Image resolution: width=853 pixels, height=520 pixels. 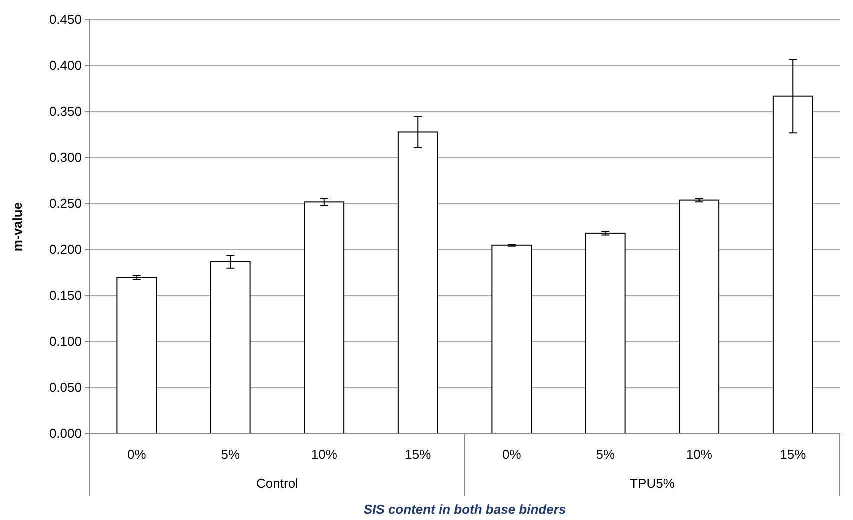 I want to click on y-tick-label: 0.400, so click(x=65, y=66).